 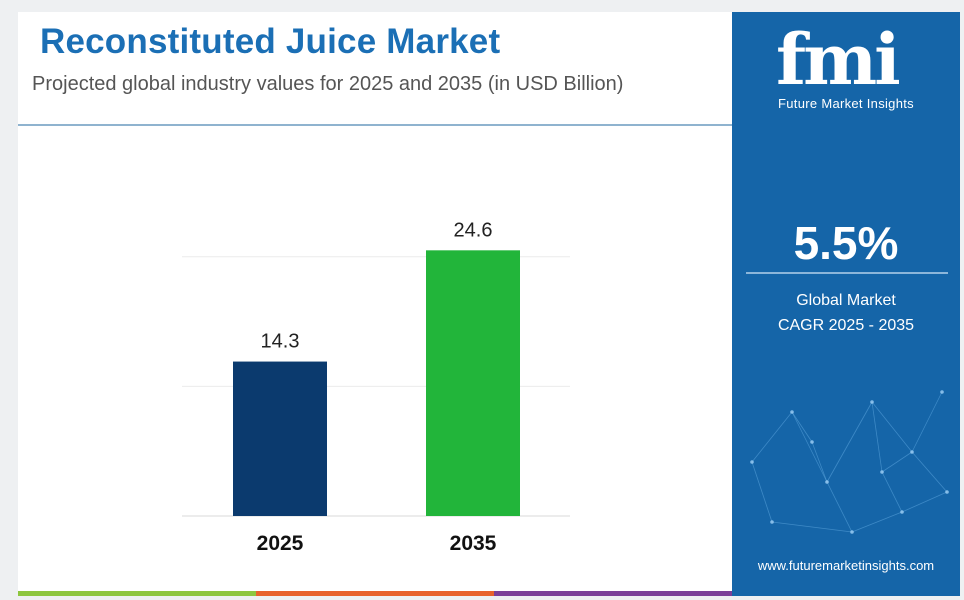 What do you see at coordinates (847, 273) in the screenshot?
I see `cagr-divider` at bounding box center [847, 273].